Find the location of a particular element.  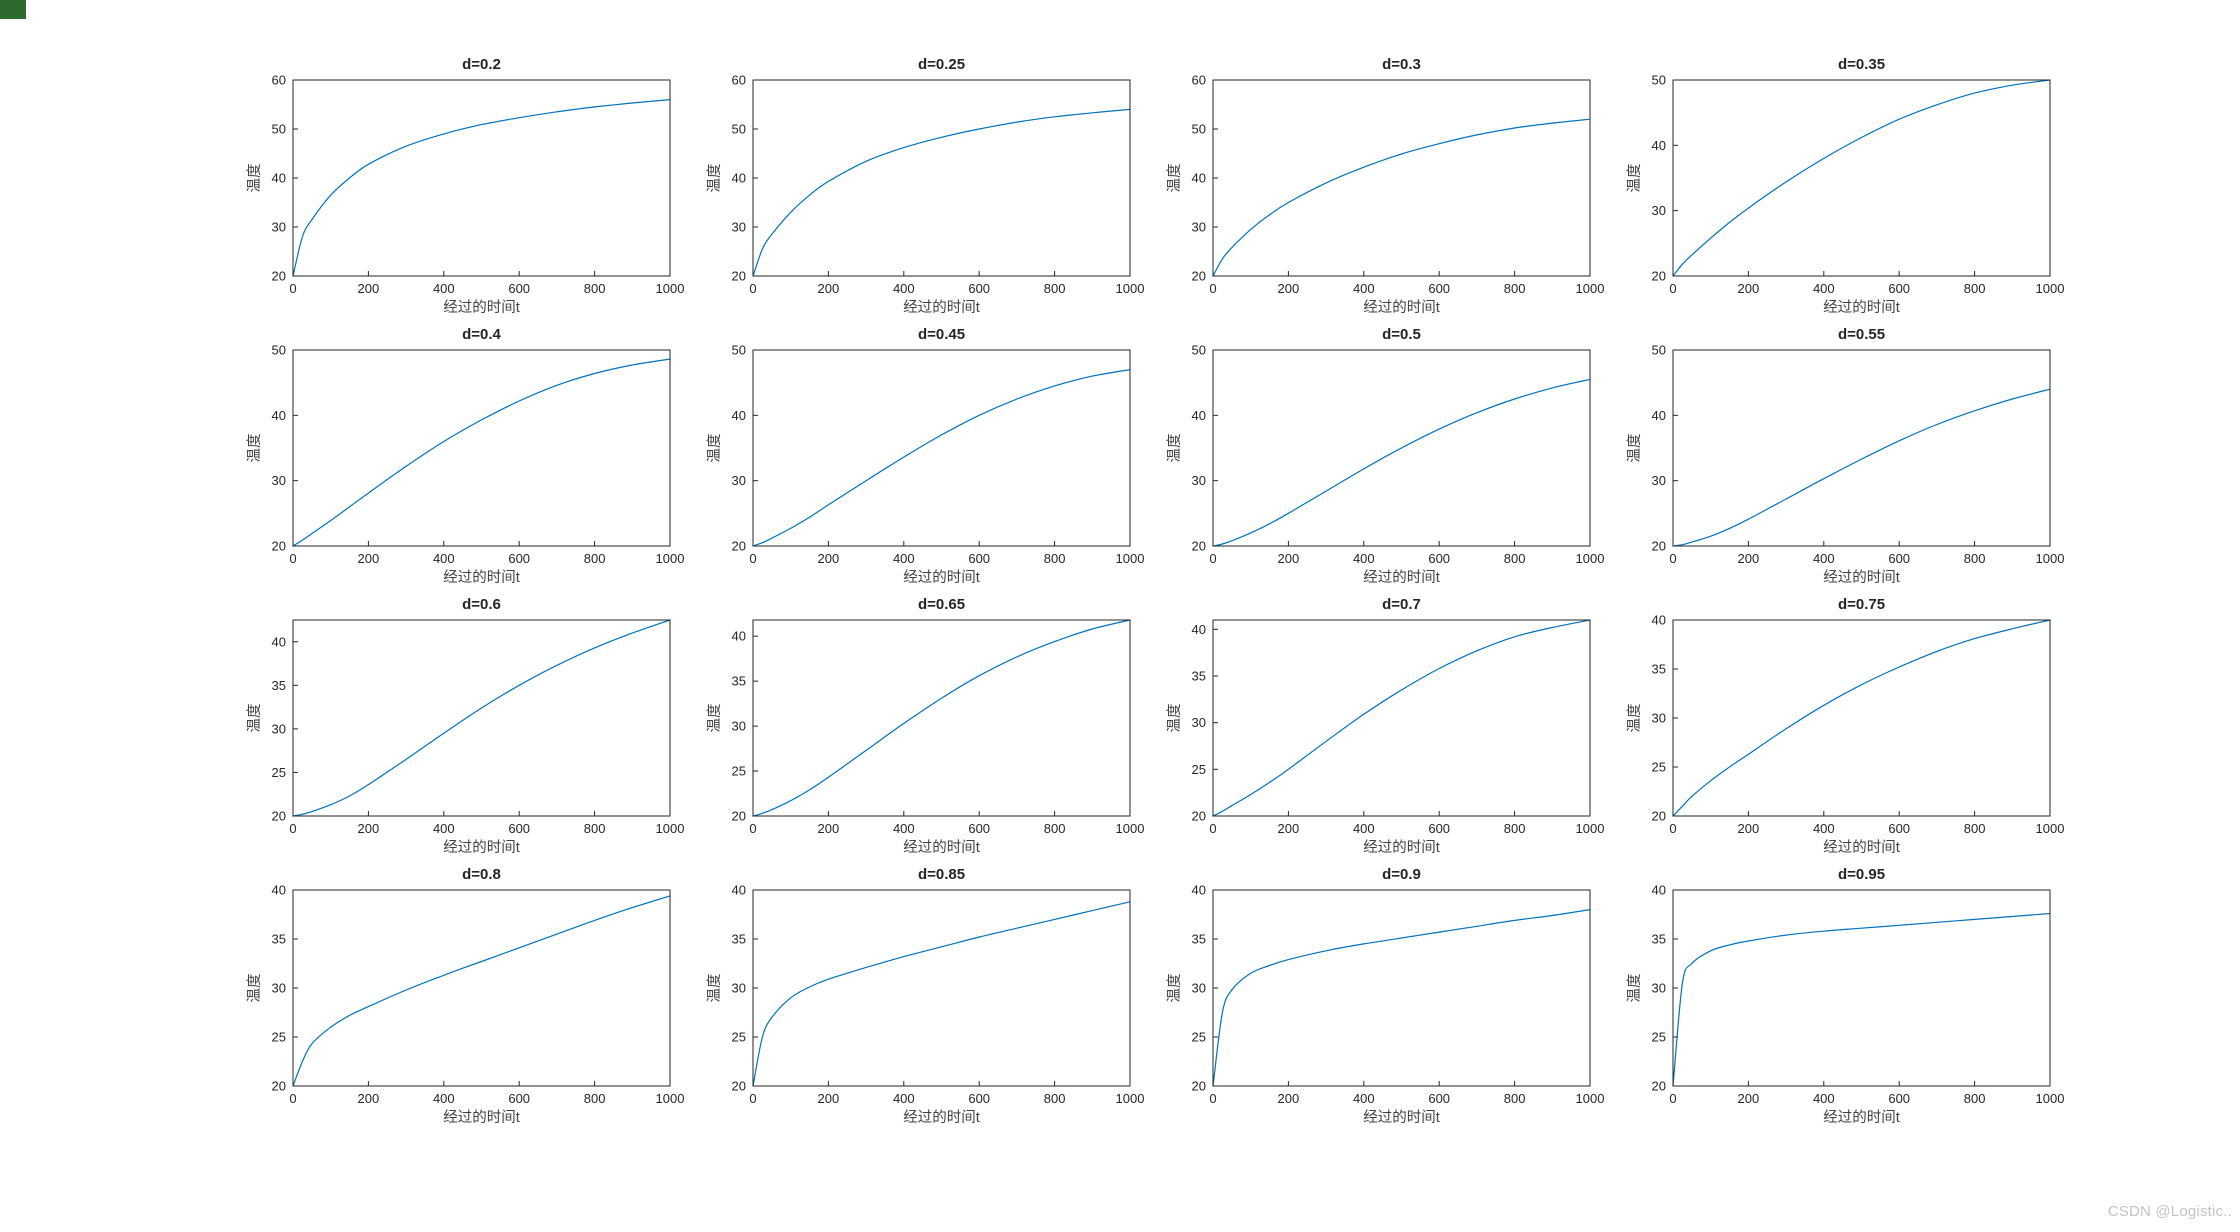

subplot: 0 200 400 600 800 1000 20 30 40 50 60 d=0.2 经过的时间t 温度 is located at coordinates (465, 186).